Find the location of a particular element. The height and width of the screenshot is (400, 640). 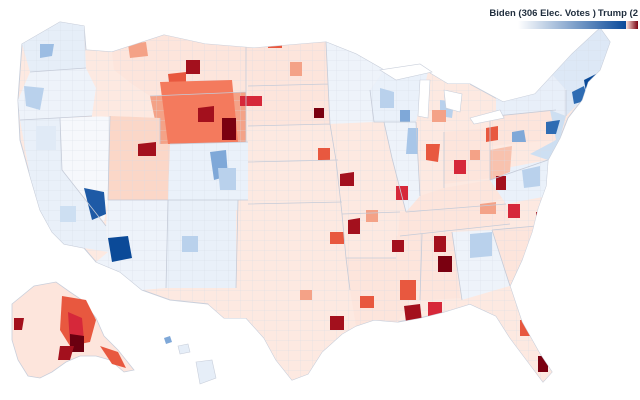

legend-color-bar is located at coordinates (578, 25).